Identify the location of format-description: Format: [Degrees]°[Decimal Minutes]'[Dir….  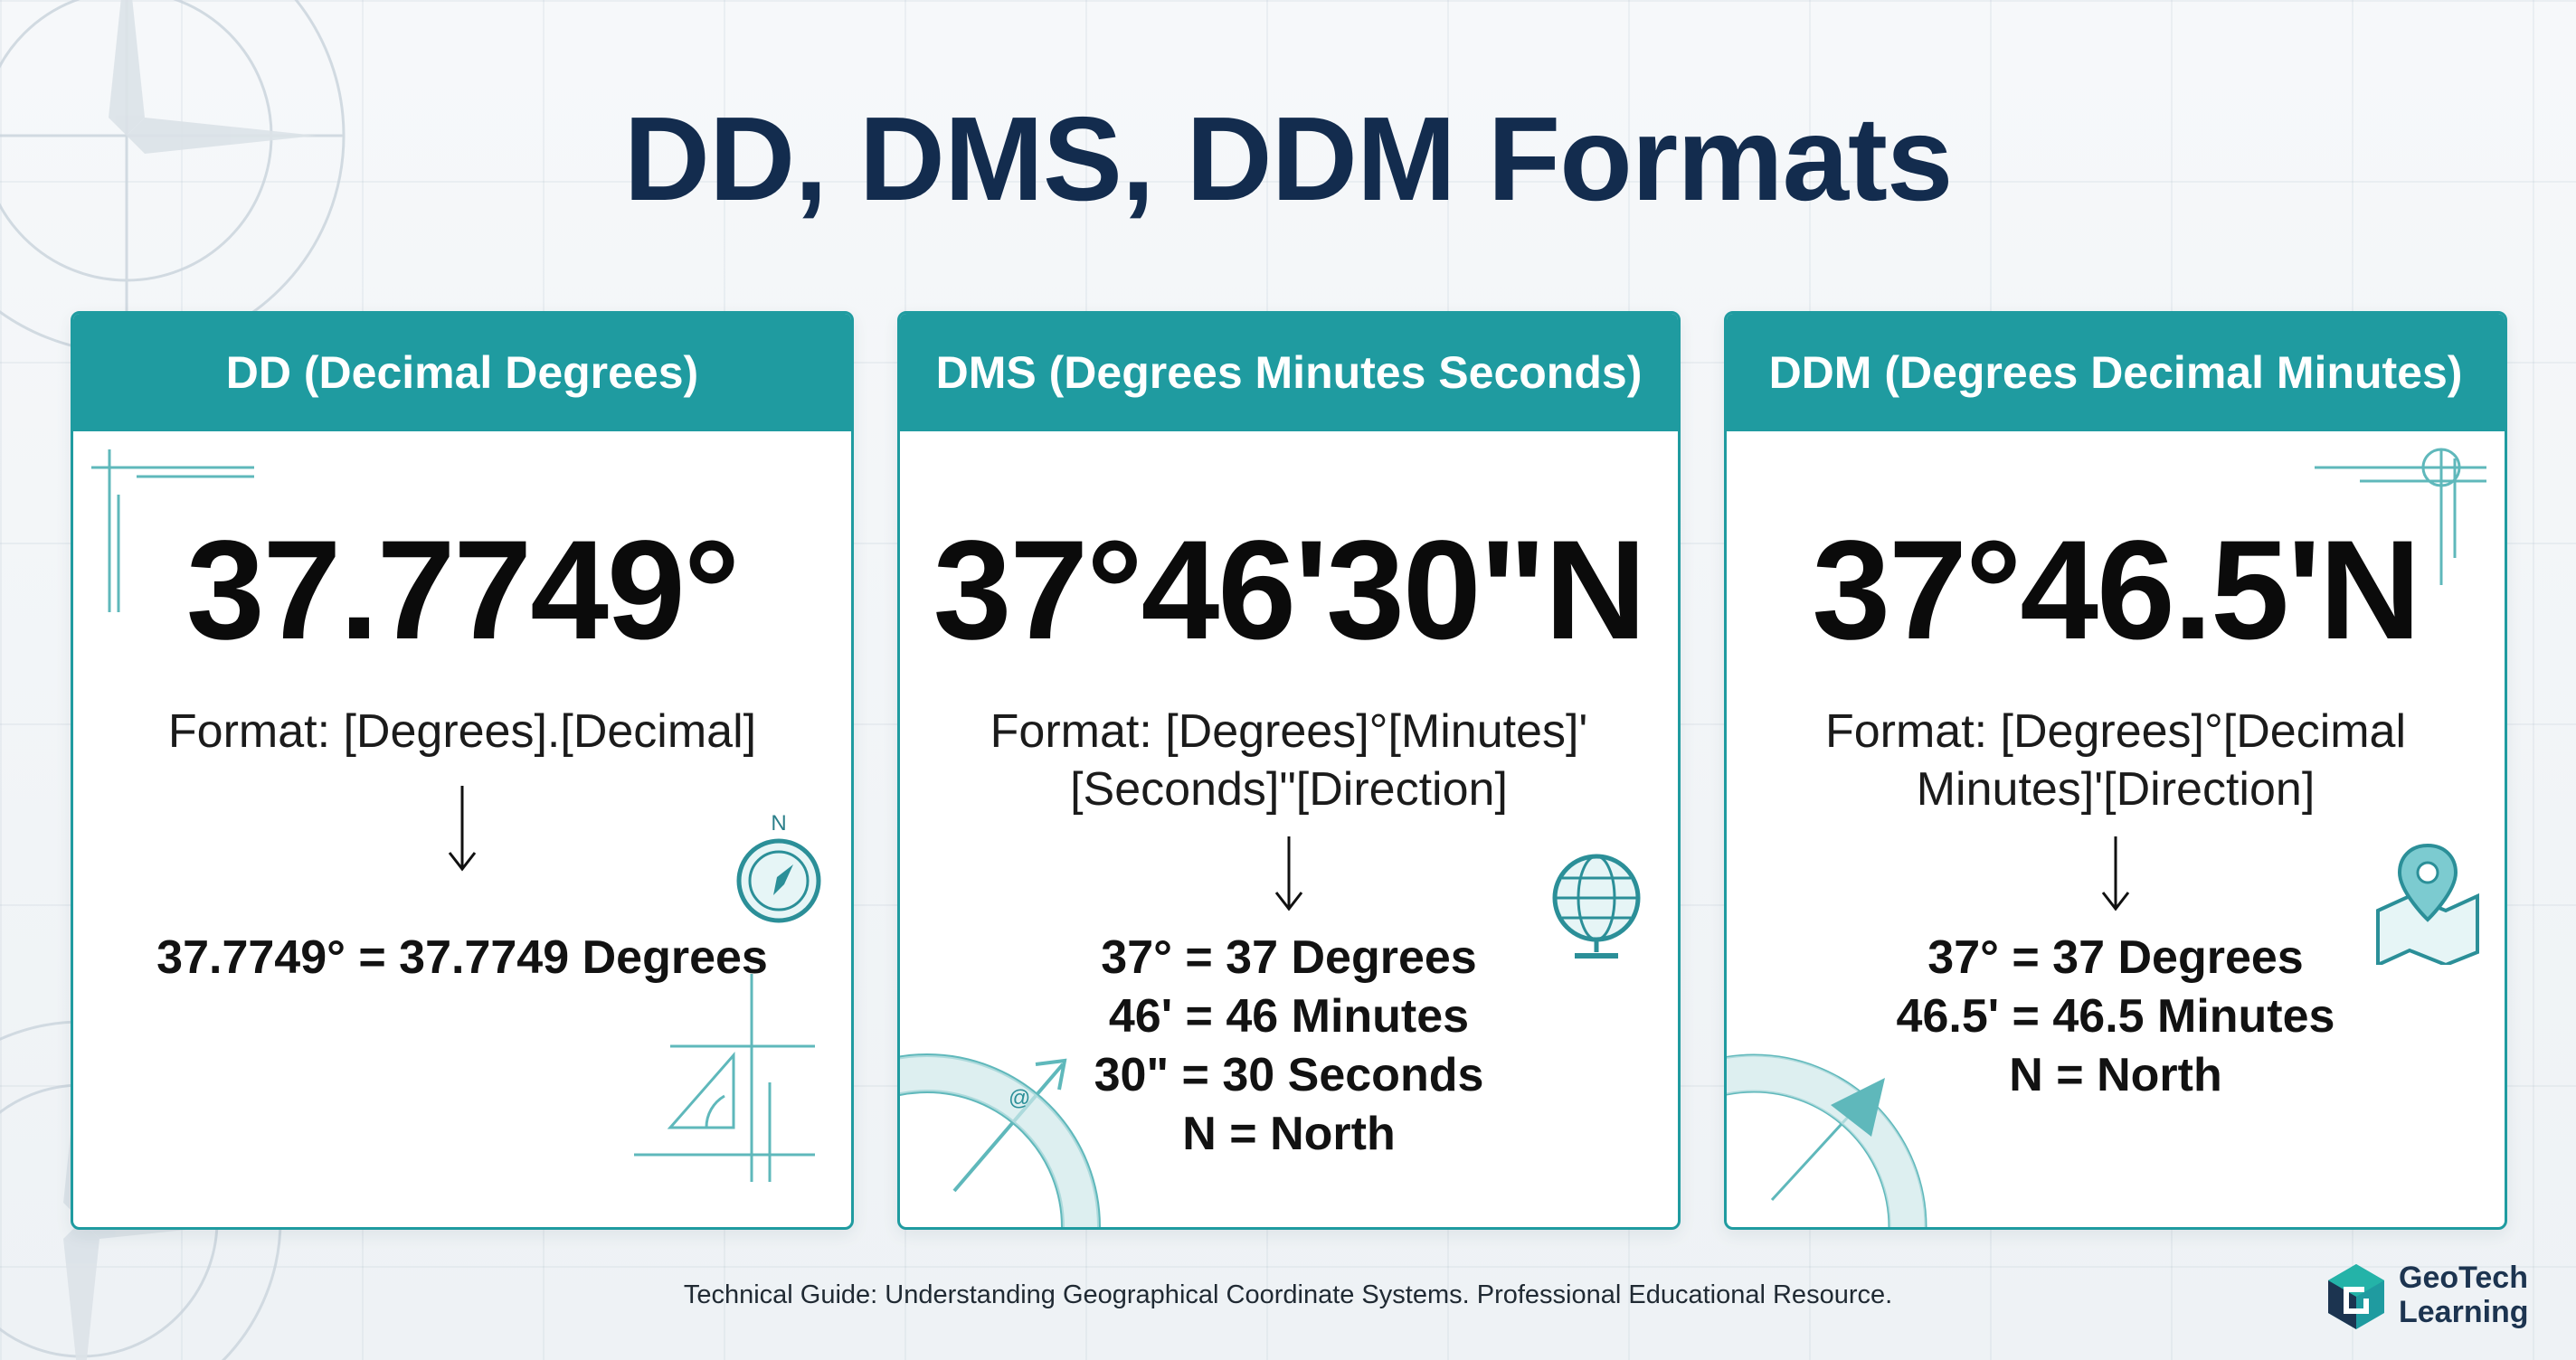
(2116, 761).